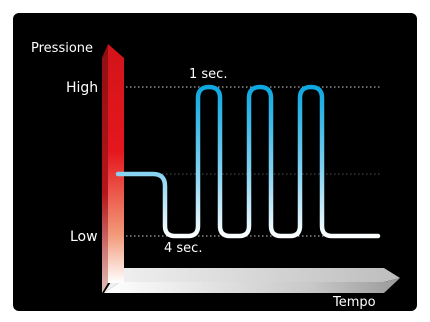 The image size is (430, 322). Describe the element at coordinates (62, 48) in the screenshot. I see `pressure-axis-label: Pressione` at that location.